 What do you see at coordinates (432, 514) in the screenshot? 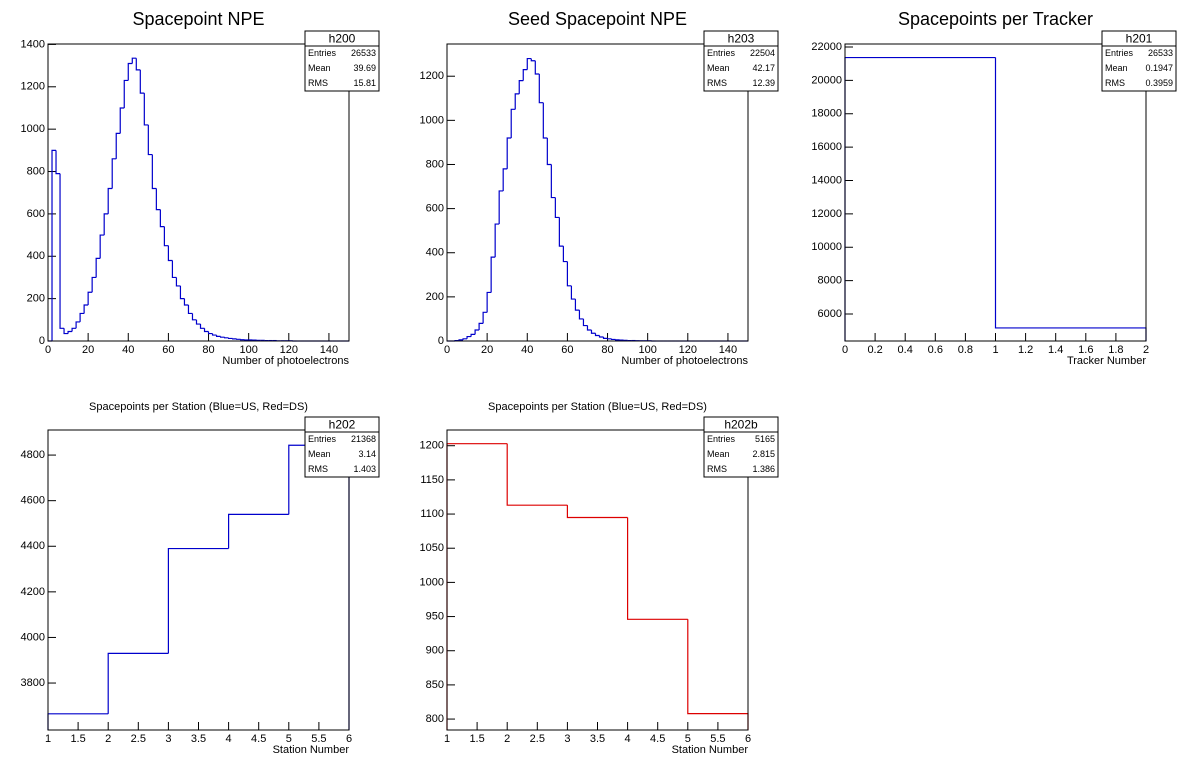
I see `y-tick-label: 1100` at bounding box center [432, 514].